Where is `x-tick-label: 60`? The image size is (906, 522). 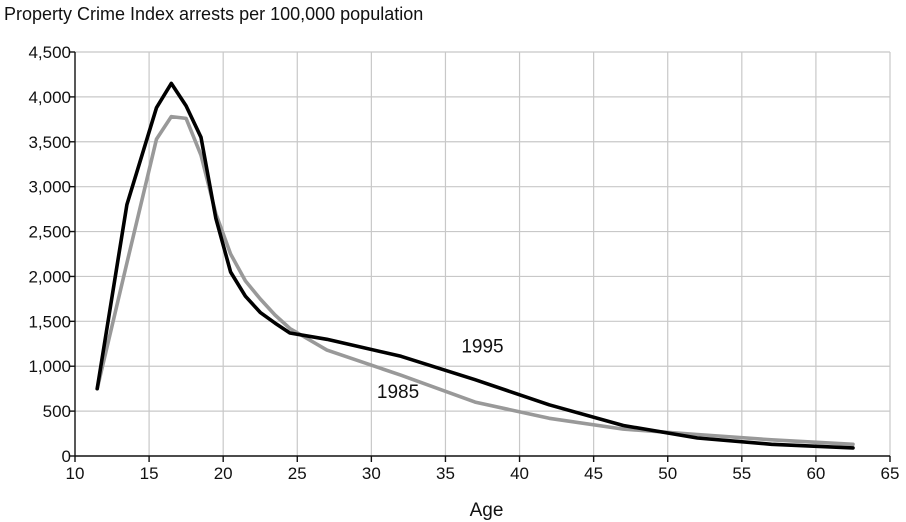
x-tick-label: 60 is located at coordinates (815, 473).